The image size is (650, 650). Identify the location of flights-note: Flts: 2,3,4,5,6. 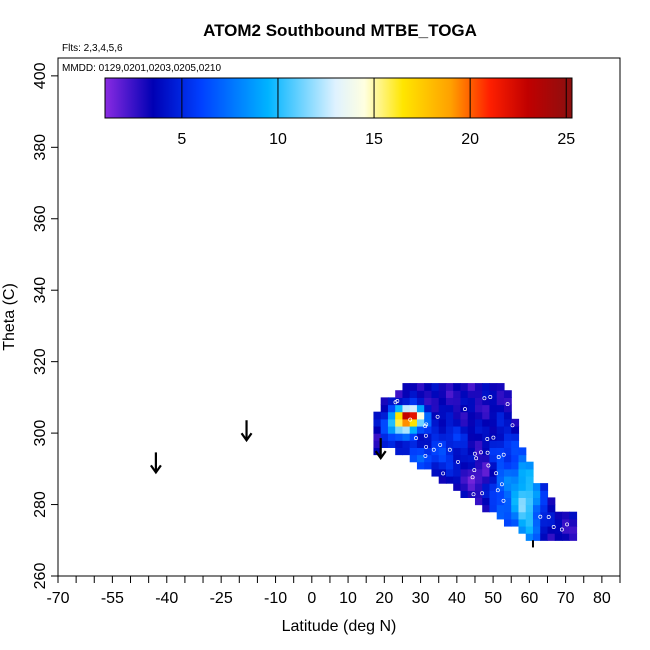
(92, 48).